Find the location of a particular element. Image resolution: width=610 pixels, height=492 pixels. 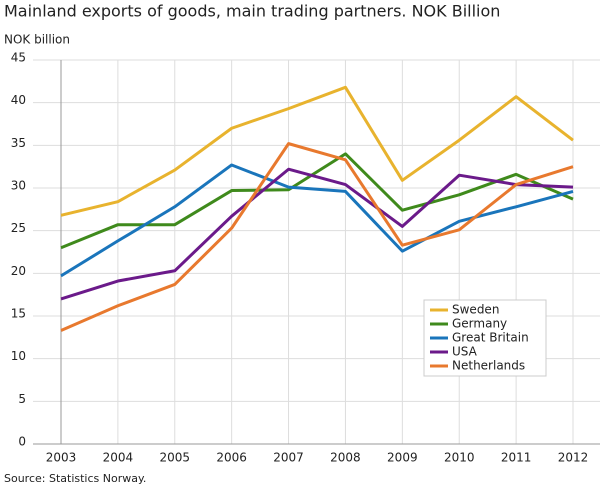

y-tick-label: 10 is located at coordinates (18, 356).